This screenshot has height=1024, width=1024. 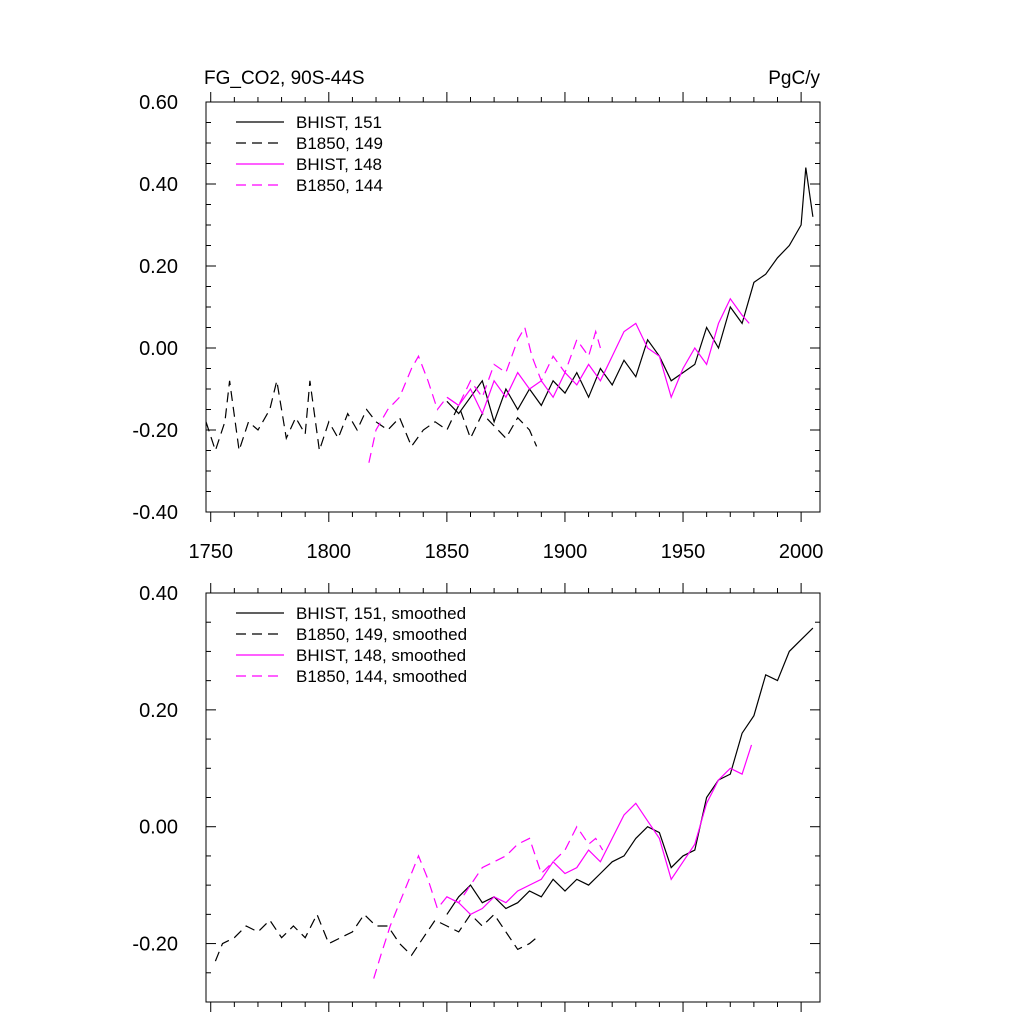 What do you see at coordinates (801, 552) in the screenshot?
I see `x-tick-label: 2000` at bounding box center [801, 552].